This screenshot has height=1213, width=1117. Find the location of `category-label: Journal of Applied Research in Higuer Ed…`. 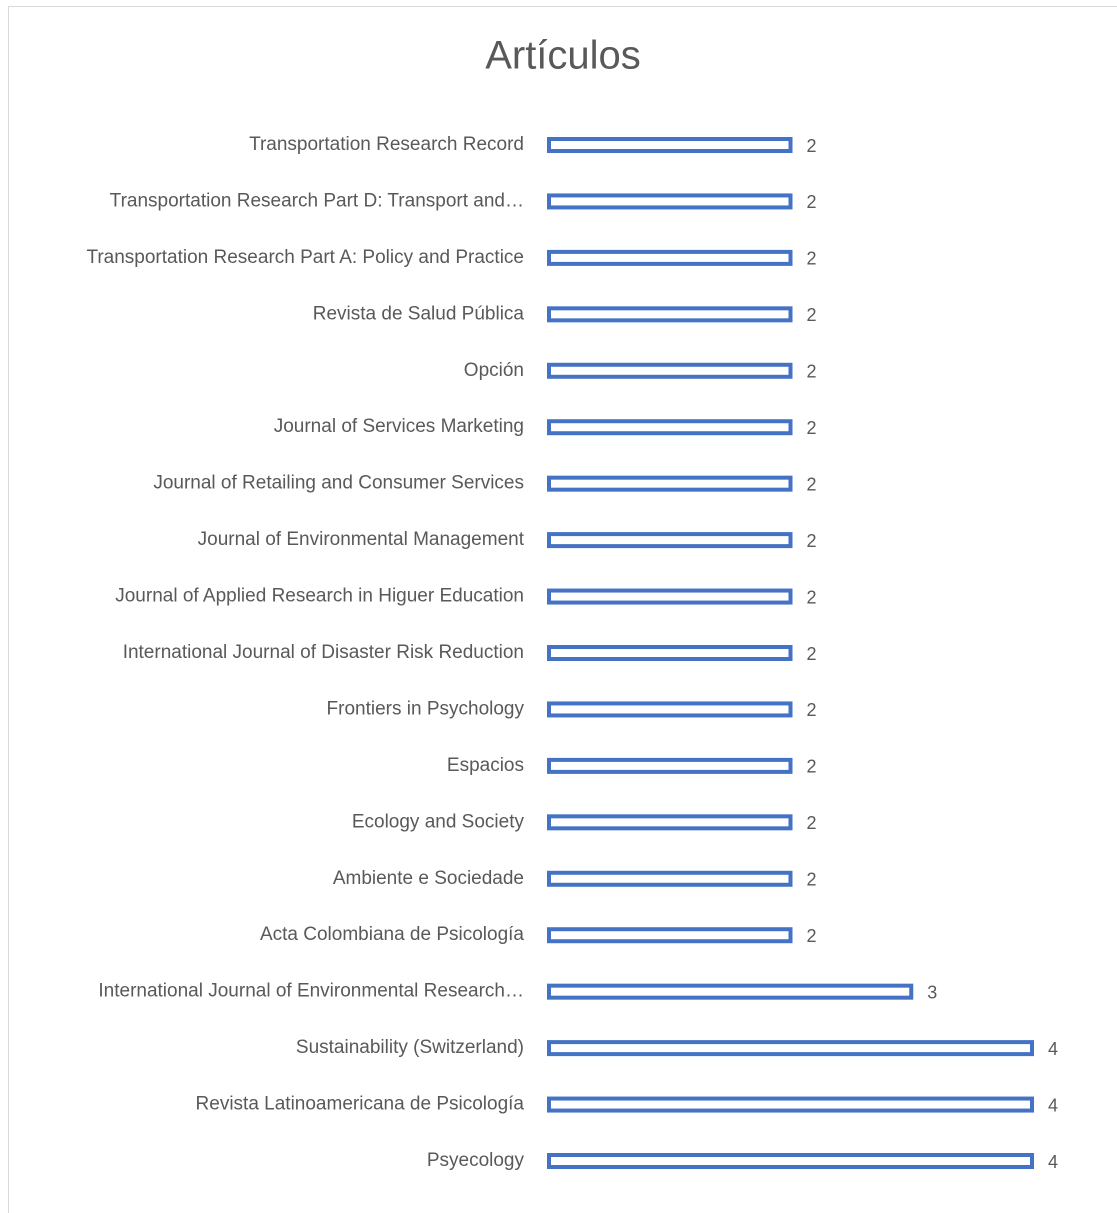

category-label: Journal of Applied Research in Higuer Ed… is located at coordinates (319, 596).